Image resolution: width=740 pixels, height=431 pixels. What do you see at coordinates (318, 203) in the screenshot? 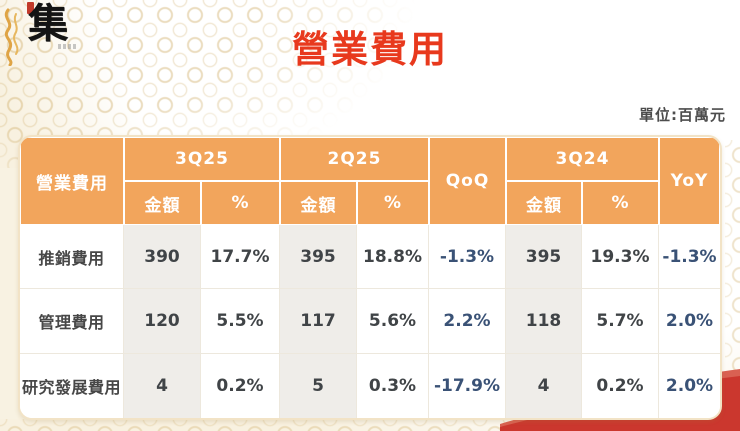
I see `subheader-2q25-amount: 金額` at bounding box center [318, 203].